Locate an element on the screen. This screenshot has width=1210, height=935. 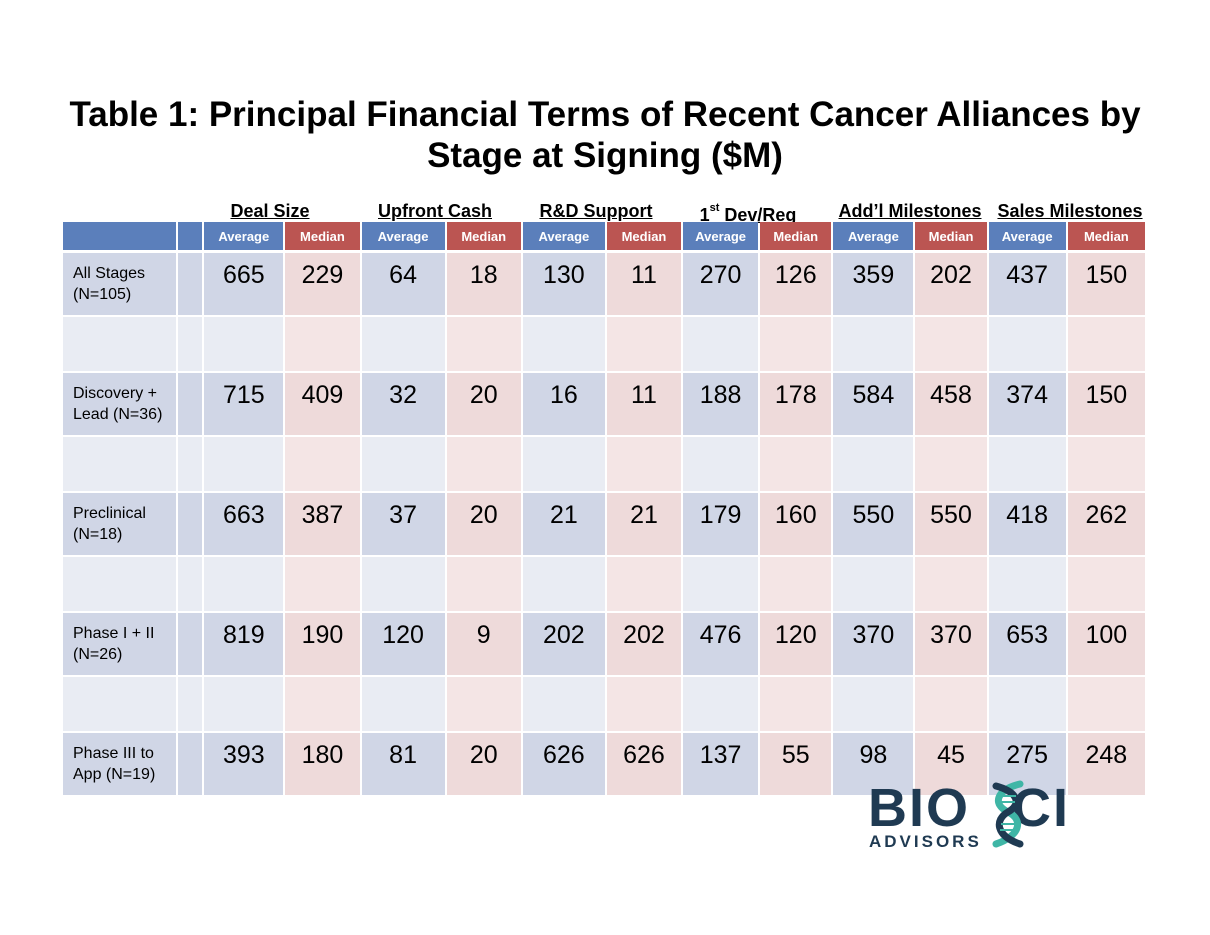
value-cell: 584 is located at coordinates (873, 405).